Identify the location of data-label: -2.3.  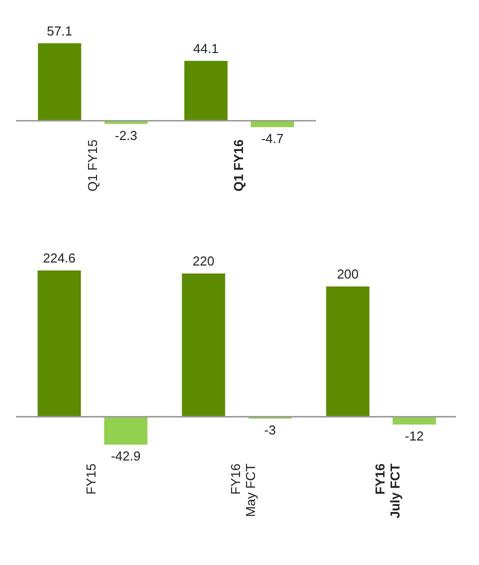
(126, 135).